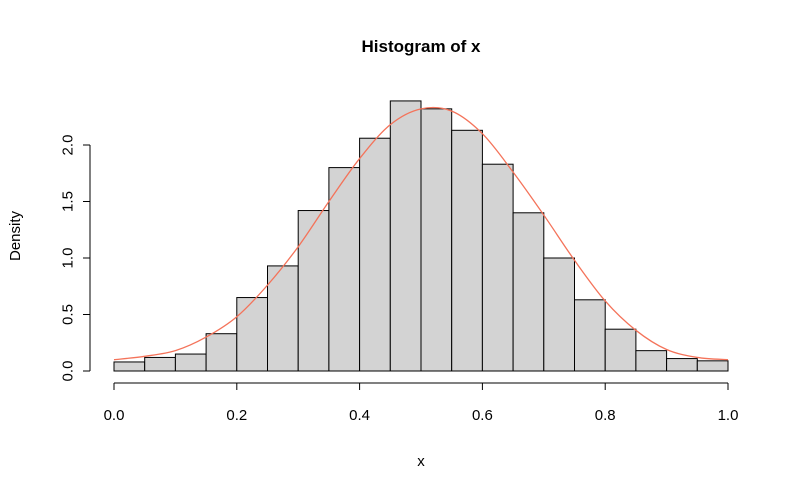 The width and height of the screenshot is (799, 494). Describe the element at coordinates (236, 415) in the screenshot. I see `x-tick-label: 0.2` at that location.